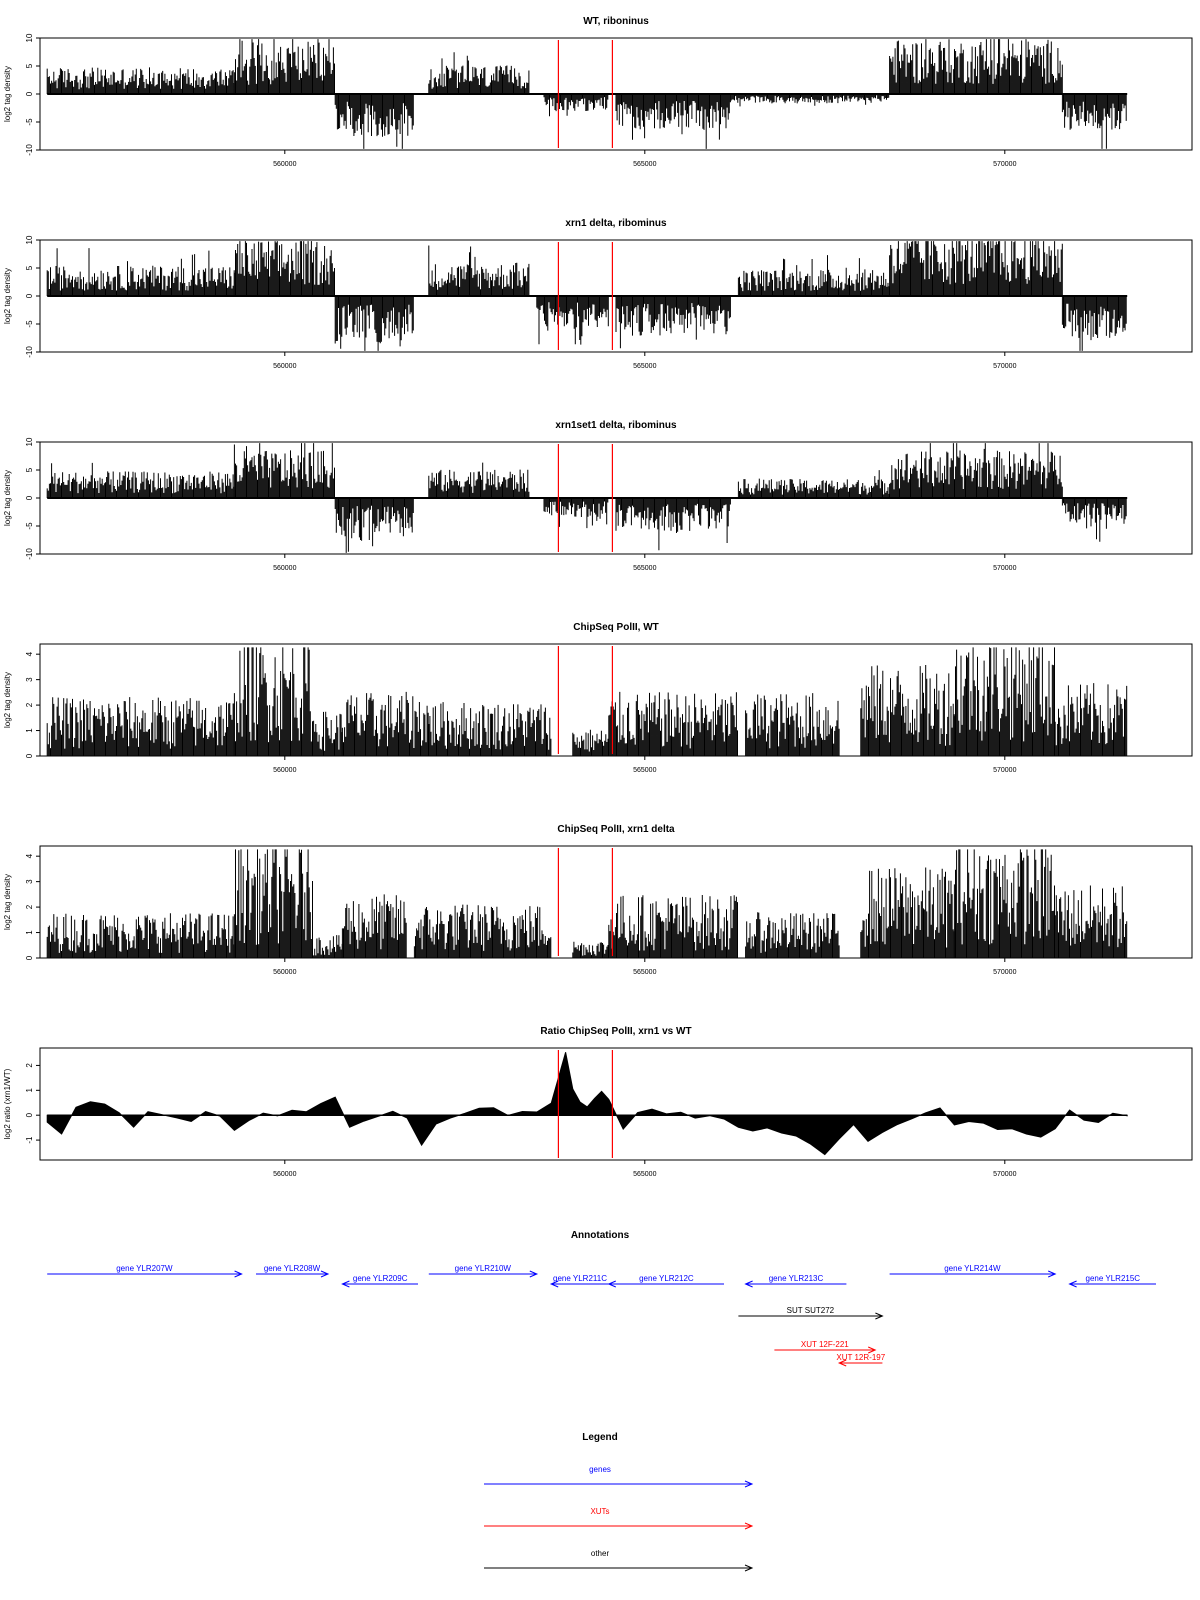 This screenshot has height=1600, width=1200. I want to click on legend-title: Legend, so click(600, 1437).